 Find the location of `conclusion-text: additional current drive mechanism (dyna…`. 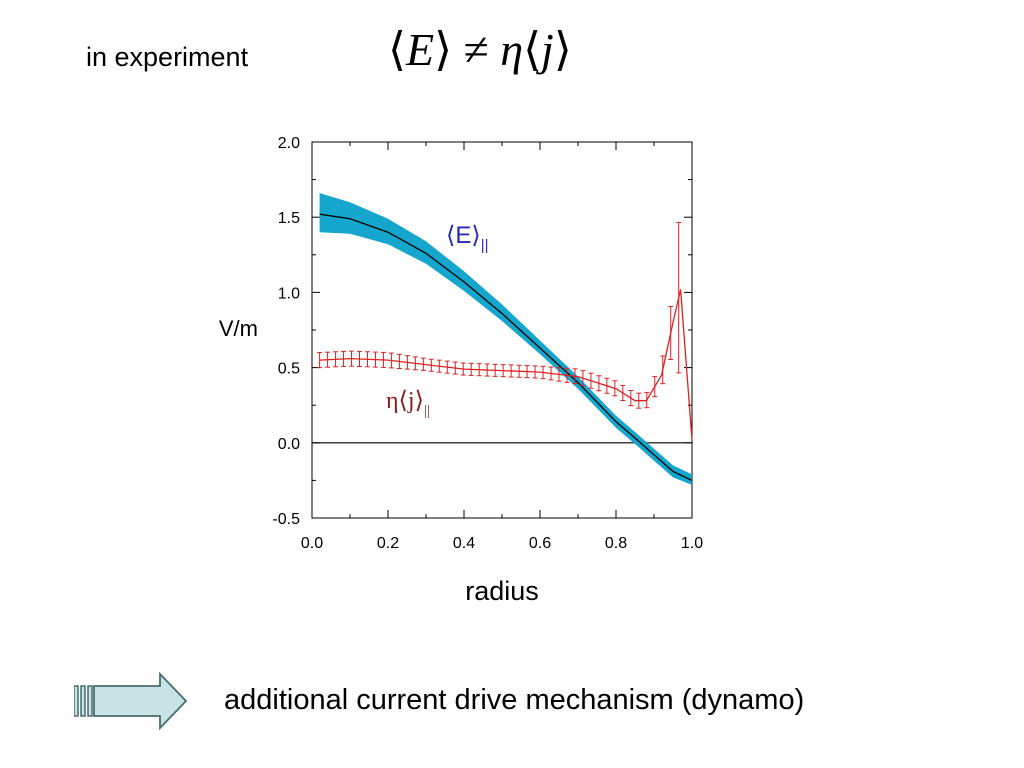

conclusion-text: additional current drive mechanism (dyna… is located at coordinates (514, 700).